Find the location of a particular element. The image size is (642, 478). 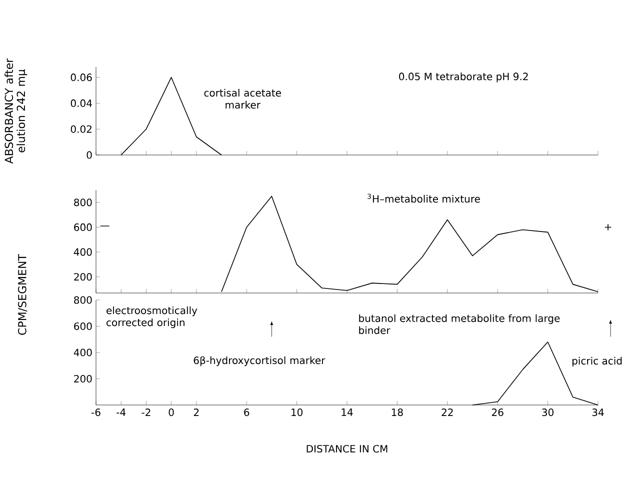

x-axis-title: DISTANCE IN CM is located at coordinates (347, 448).